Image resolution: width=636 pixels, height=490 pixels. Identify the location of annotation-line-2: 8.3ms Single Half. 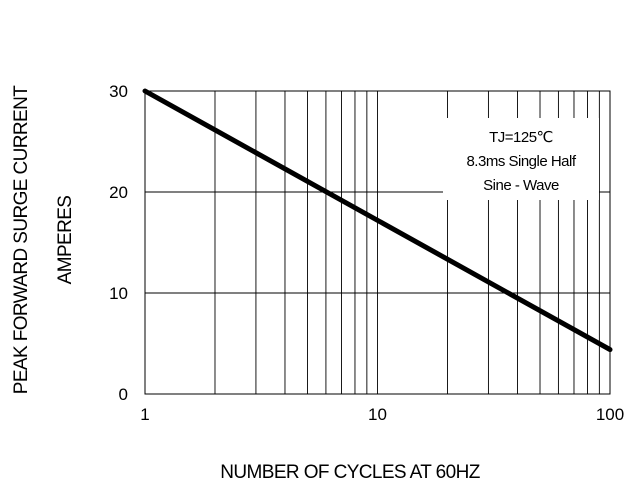
(521, 161).